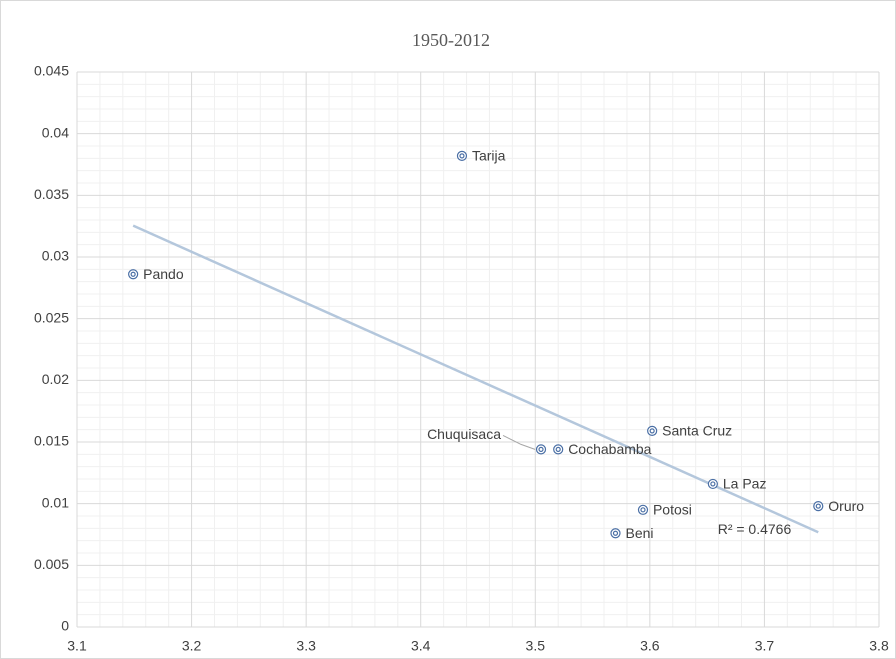 The image size is (896, 659). What do you see at coordinates (77, 646) in the screenshot?
I see `x-tick-label: 3.1` at bounding box center [77, 646].